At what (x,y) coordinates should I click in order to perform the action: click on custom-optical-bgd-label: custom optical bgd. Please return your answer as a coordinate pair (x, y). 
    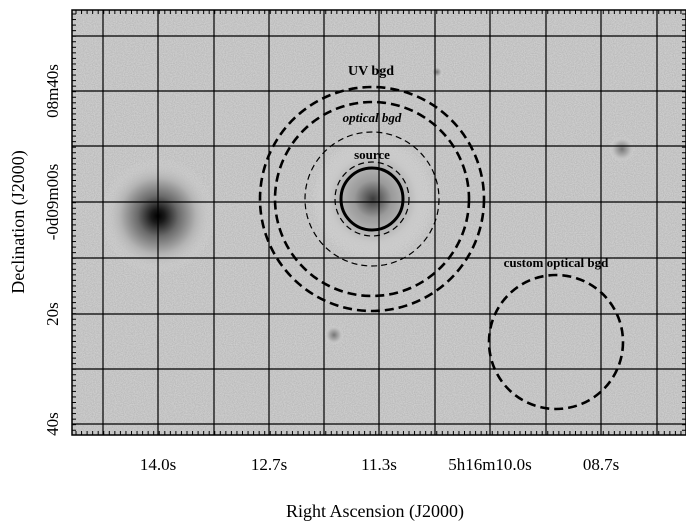
    Looking at the image, I should click on (557, 262).